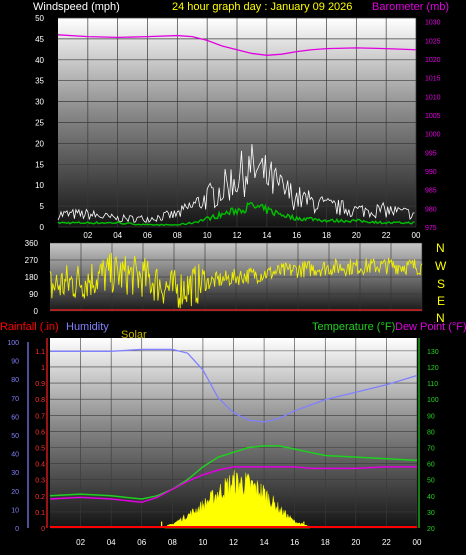 This screenshot has width=466, height=555. I want to click on temp-x-tick: 02, so click(80, 542).